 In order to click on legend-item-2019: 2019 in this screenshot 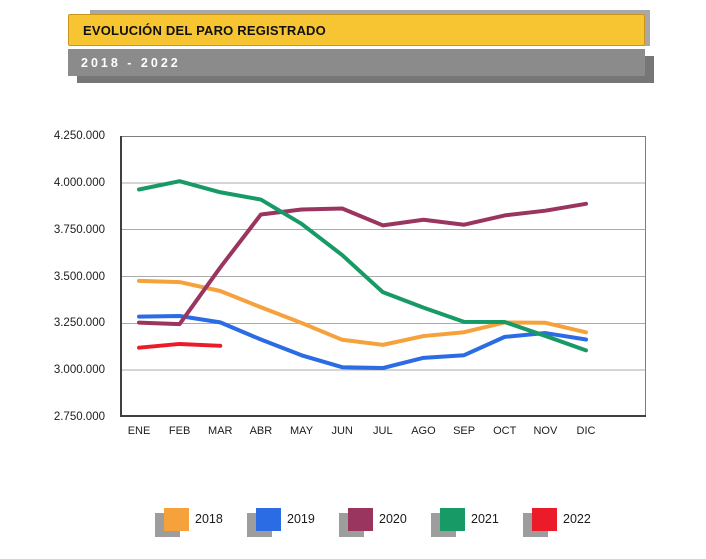, I will do `click(288, 523)`.